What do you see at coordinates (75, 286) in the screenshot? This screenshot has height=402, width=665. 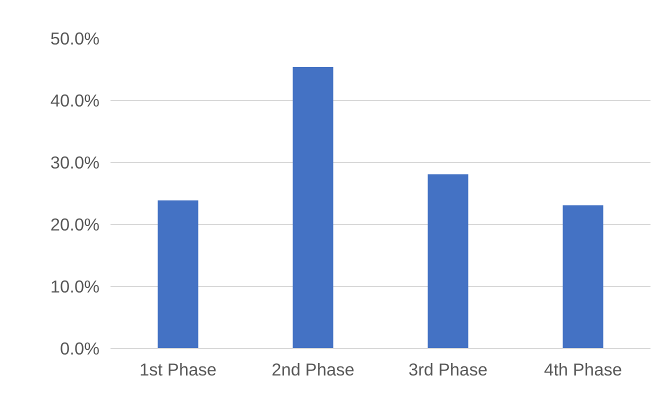 I see `y-tick-label: 10.0%` at bounding box center [75, 286].